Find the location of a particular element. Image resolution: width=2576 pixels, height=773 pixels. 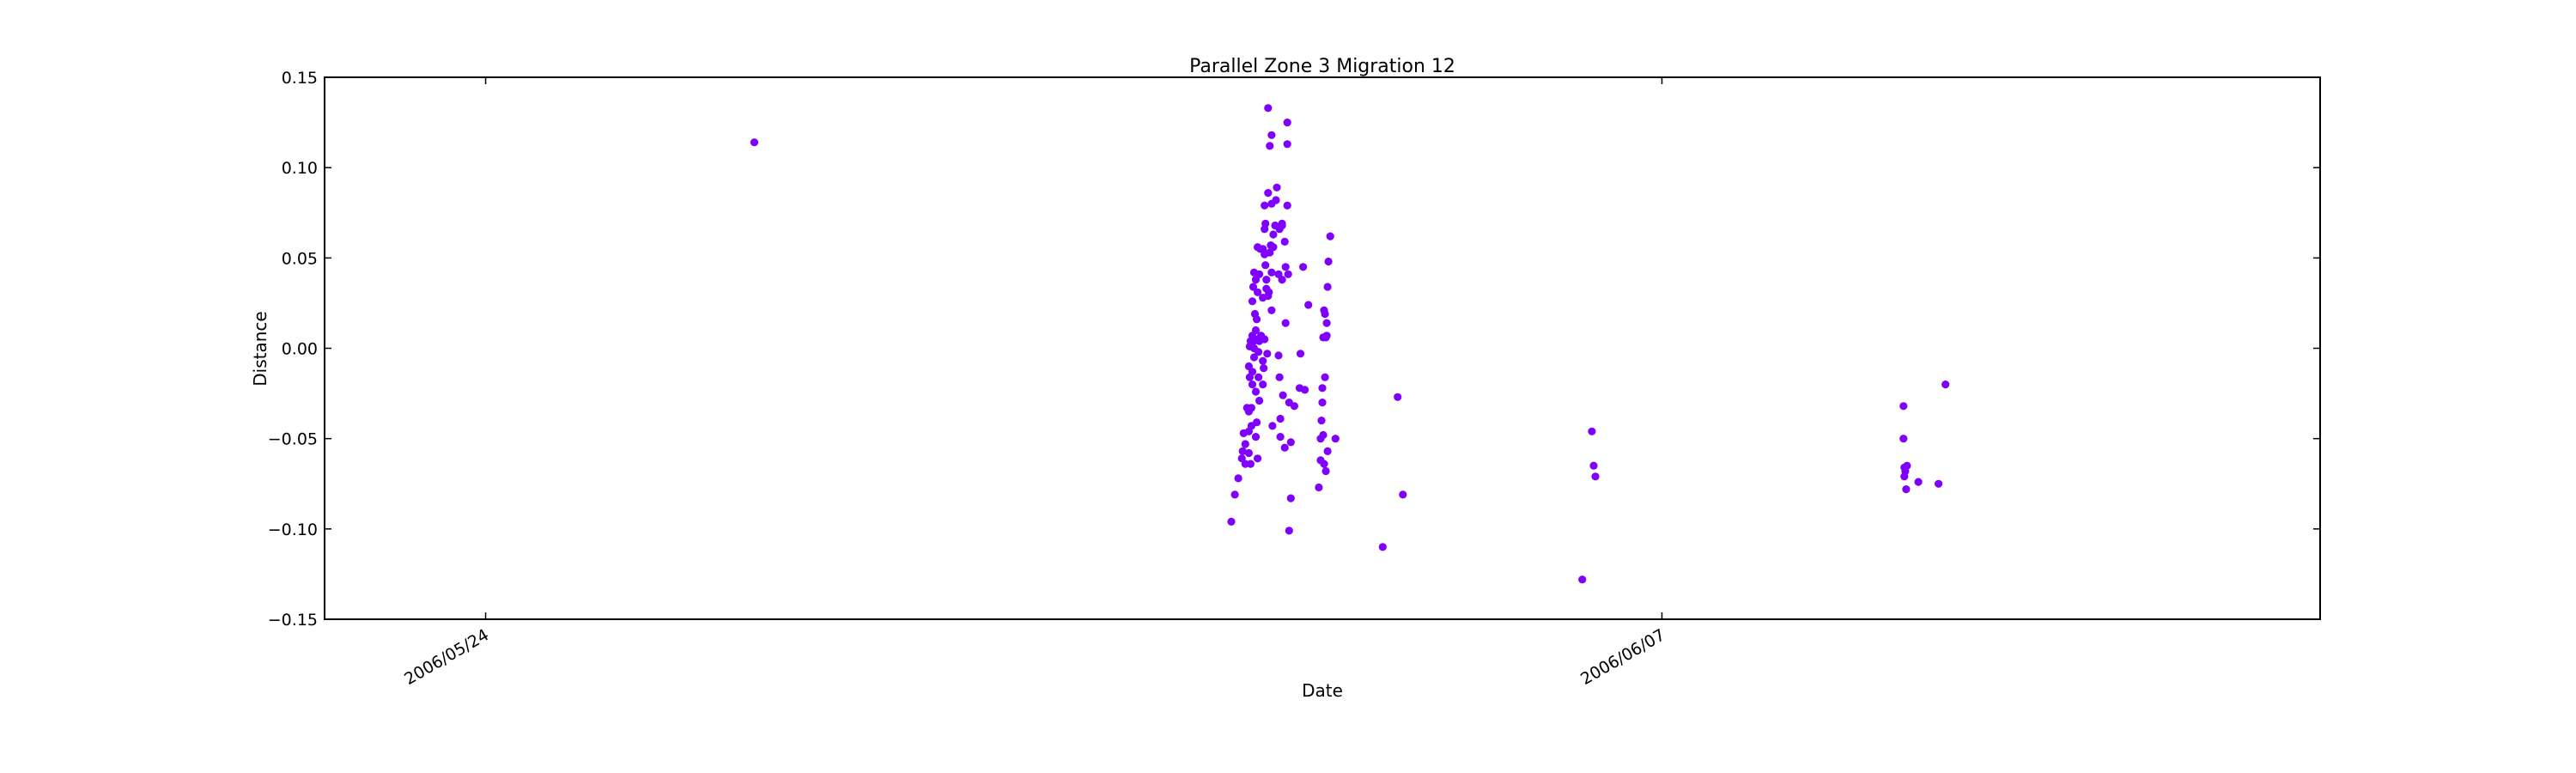

y-tick-label: −0.05 is located at coordinates (293, 439).